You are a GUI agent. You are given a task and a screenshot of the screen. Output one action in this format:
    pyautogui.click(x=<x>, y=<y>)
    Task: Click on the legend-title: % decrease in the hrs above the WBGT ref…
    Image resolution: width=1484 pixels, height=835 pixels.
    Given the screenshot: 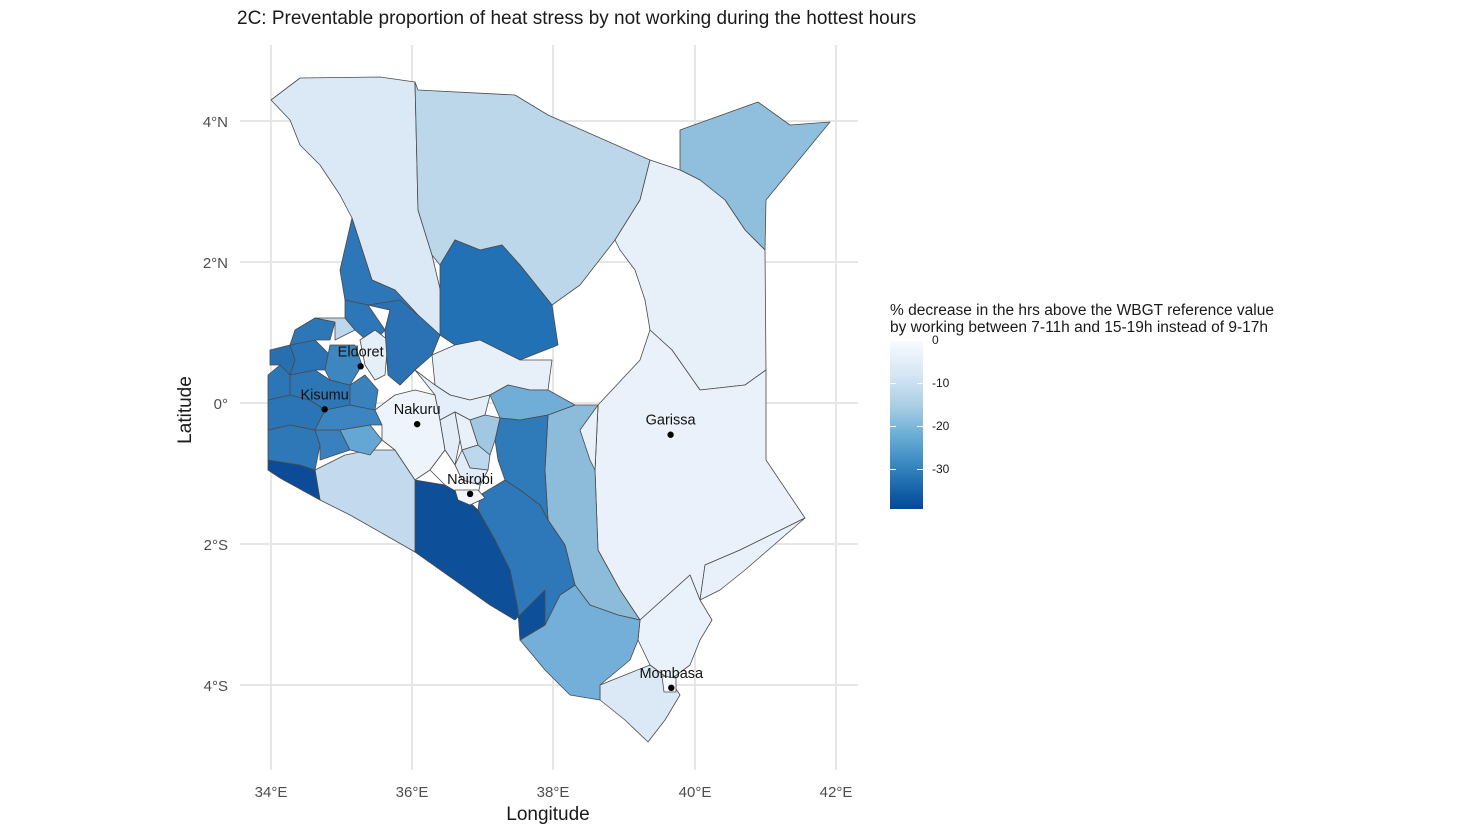 What is the action you would take?
    pyautogui.click(x=1082, y=319)
    